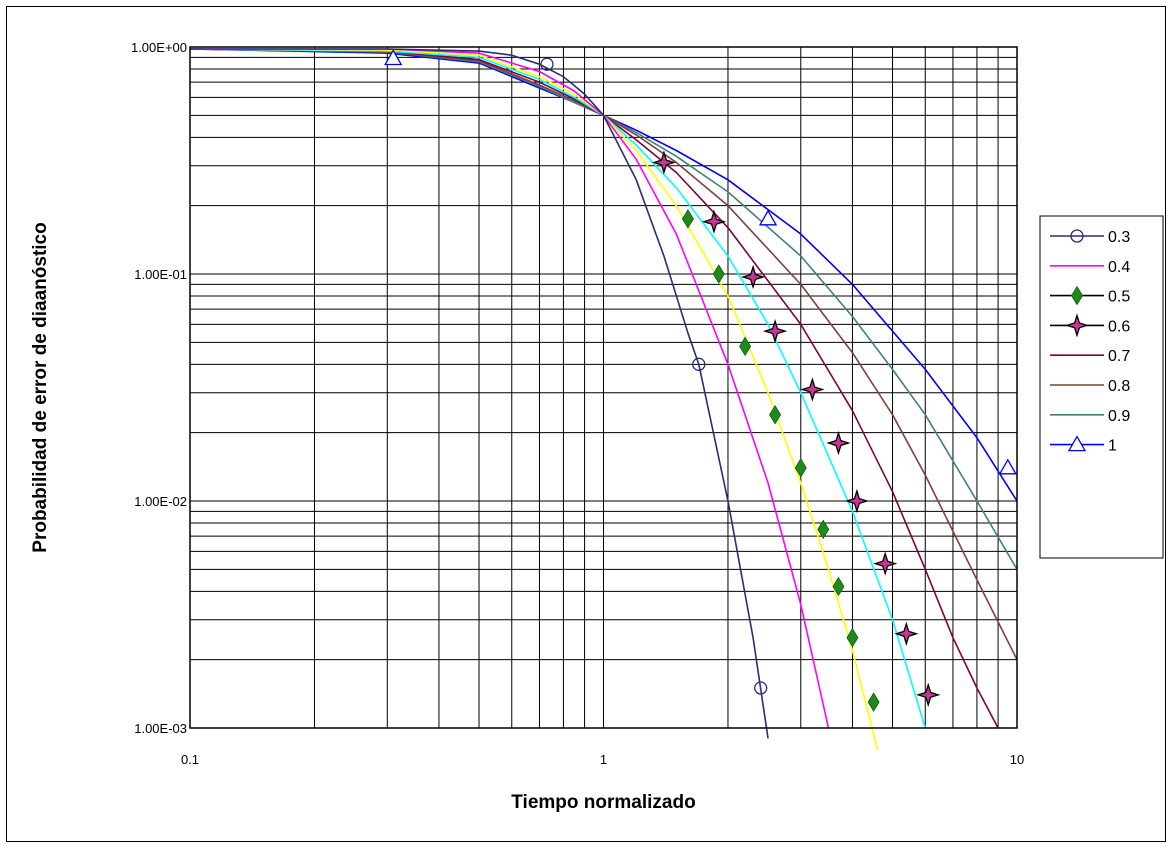 The height and width of the screenshot is (849, 1175). I want to click on legend-item-1: 1, so click(1083, 445).